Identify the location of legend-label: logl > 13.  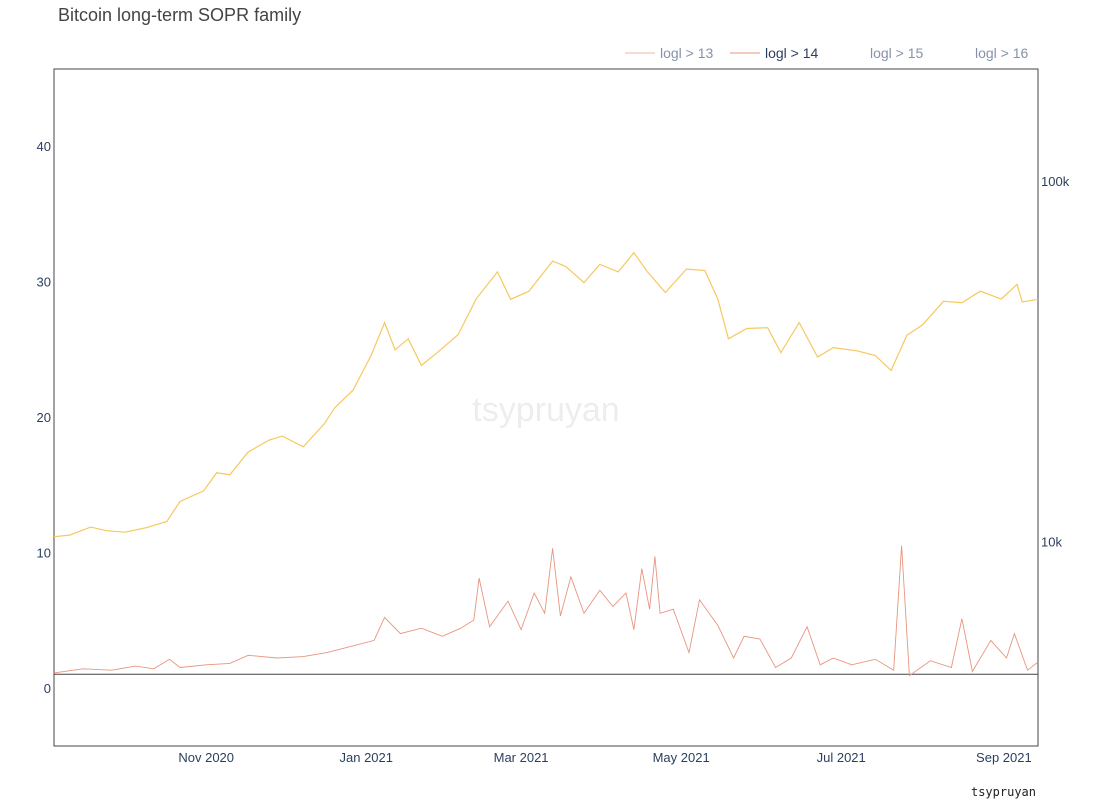
(687, 53).